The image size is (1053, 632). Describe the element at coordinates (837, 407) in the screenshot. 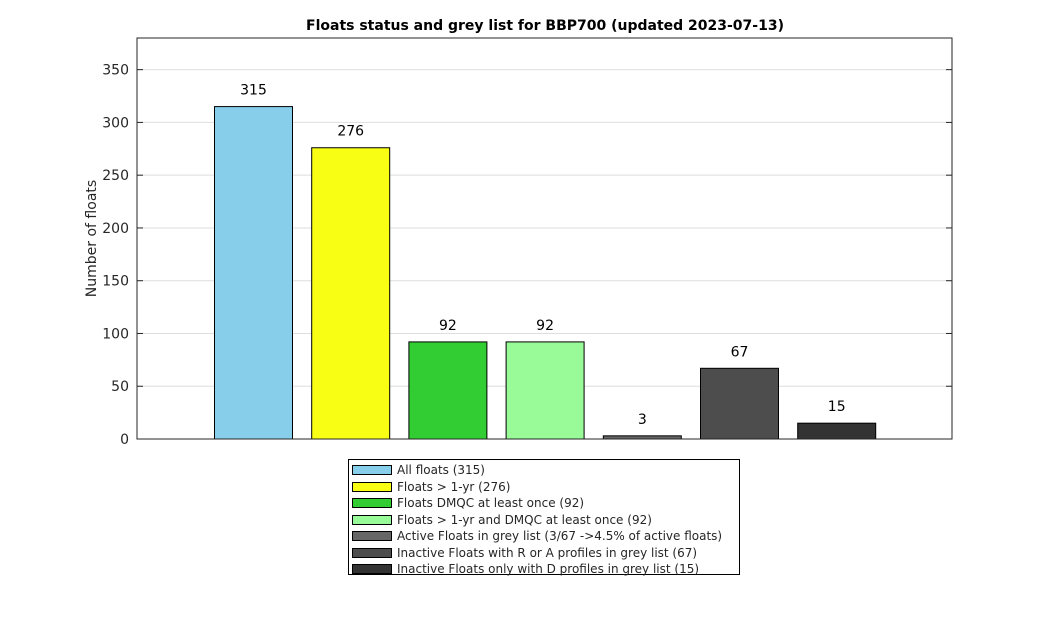

I see `bar-value-label: 15` at that location.